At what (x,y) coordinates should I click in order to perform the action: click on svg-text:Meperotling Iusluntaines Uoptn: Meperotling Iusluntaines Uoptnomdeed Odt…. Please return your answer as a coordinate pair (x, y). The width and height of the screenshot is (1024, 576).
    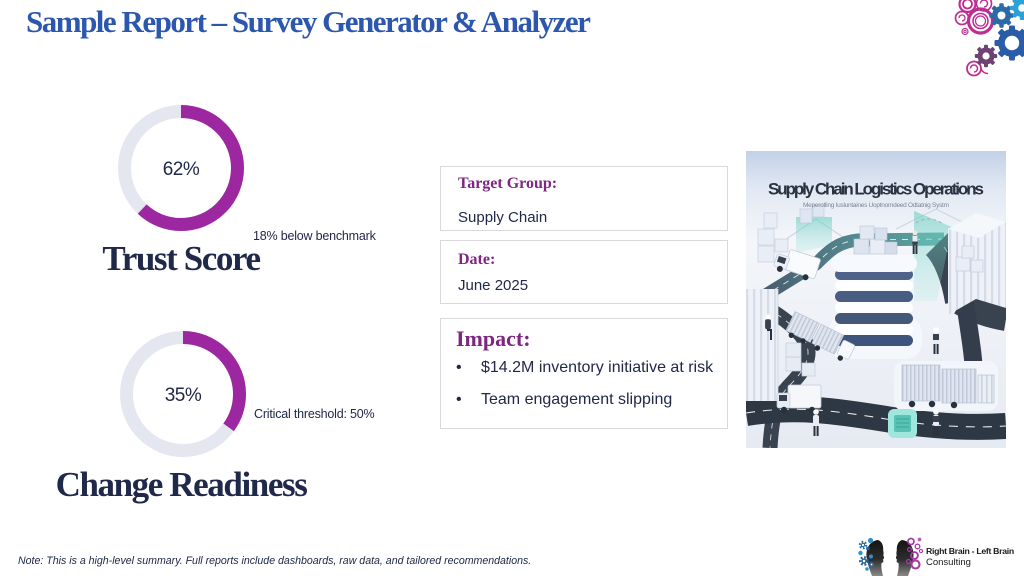
    Looking at the image, I should click on (876, 205).